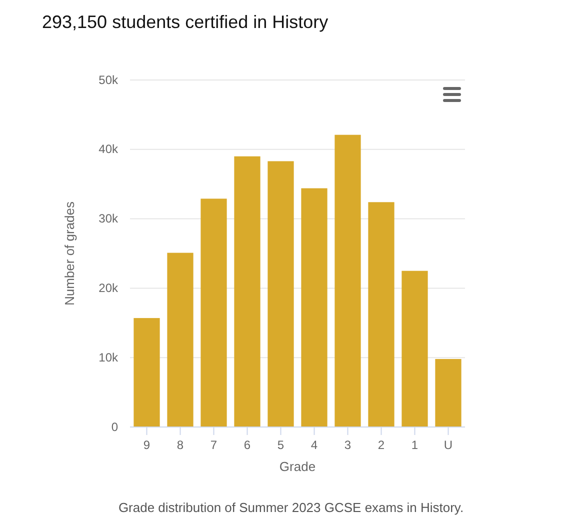  Describe the element at coordinates (448, 445) in the screenshot. I see `x-tick-label: U` at that location.